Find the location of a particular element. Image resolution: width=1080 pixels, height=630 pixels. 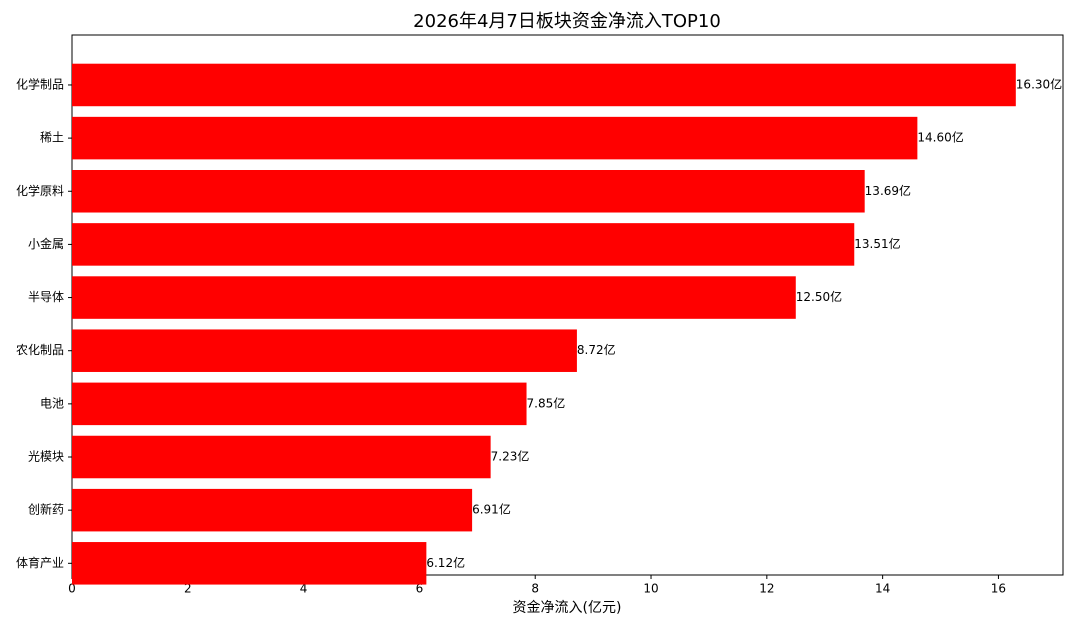

x-tick-label: 4 is located at coordinates (304, 589).